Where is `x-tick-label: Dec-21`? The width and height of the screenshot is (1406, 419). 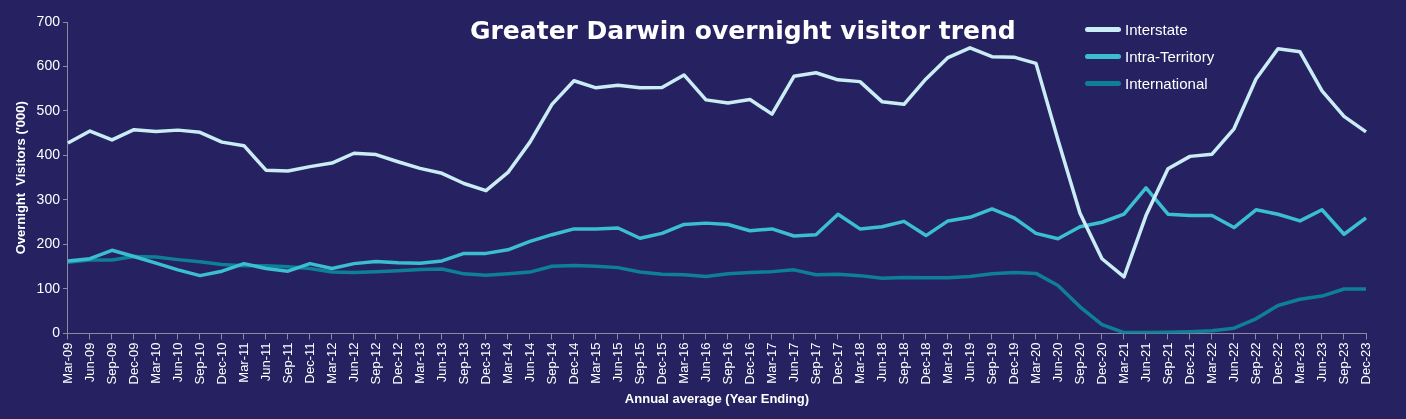
x-tick-label: Dec-21 is located at coordinates (1189, 363).